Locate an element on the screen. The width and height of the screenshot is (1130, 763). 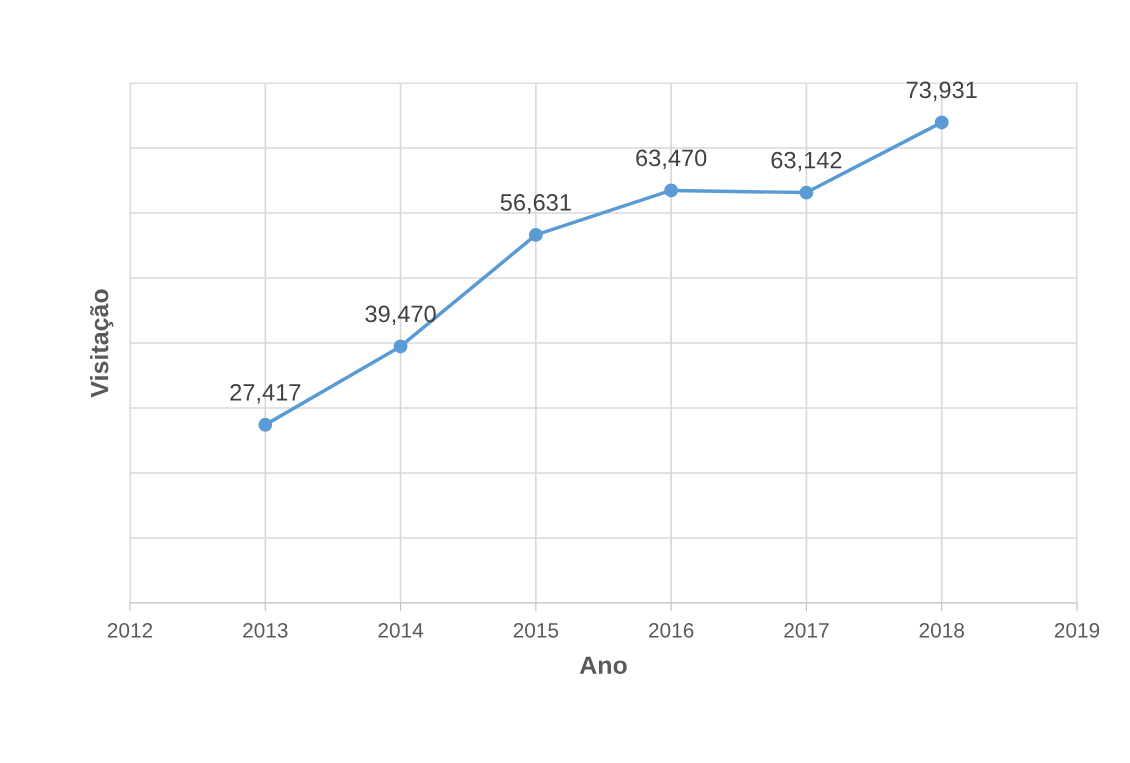
data-label: 39,470 is located at coordinates (400, 315).